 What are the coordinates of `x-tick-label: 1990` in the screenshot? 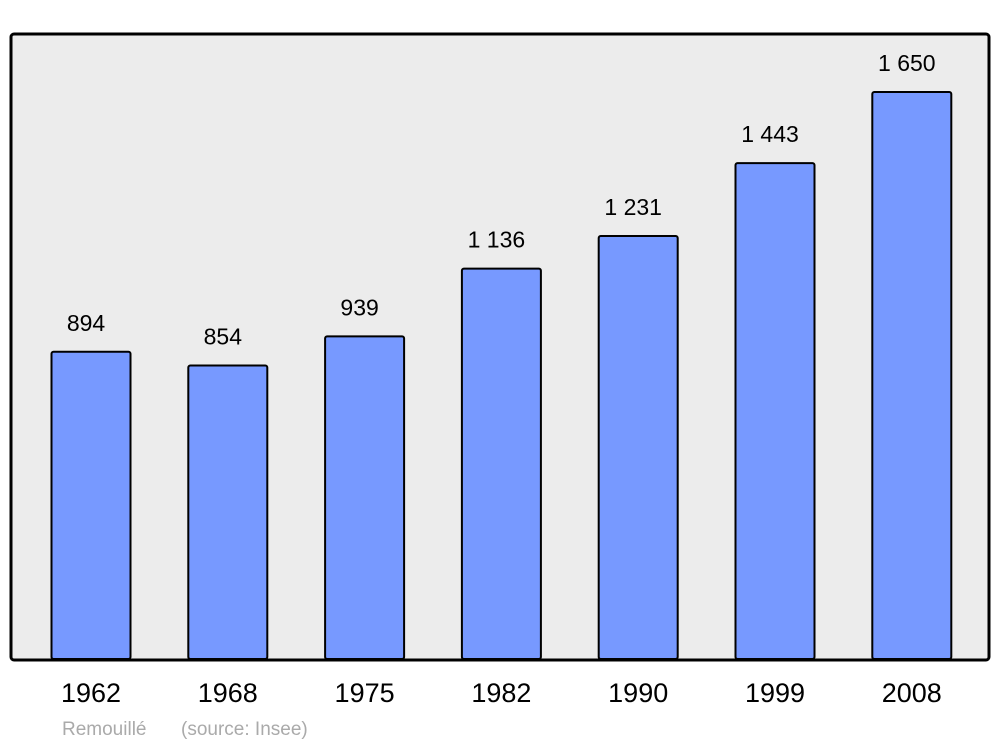 It's located at (638, 693).